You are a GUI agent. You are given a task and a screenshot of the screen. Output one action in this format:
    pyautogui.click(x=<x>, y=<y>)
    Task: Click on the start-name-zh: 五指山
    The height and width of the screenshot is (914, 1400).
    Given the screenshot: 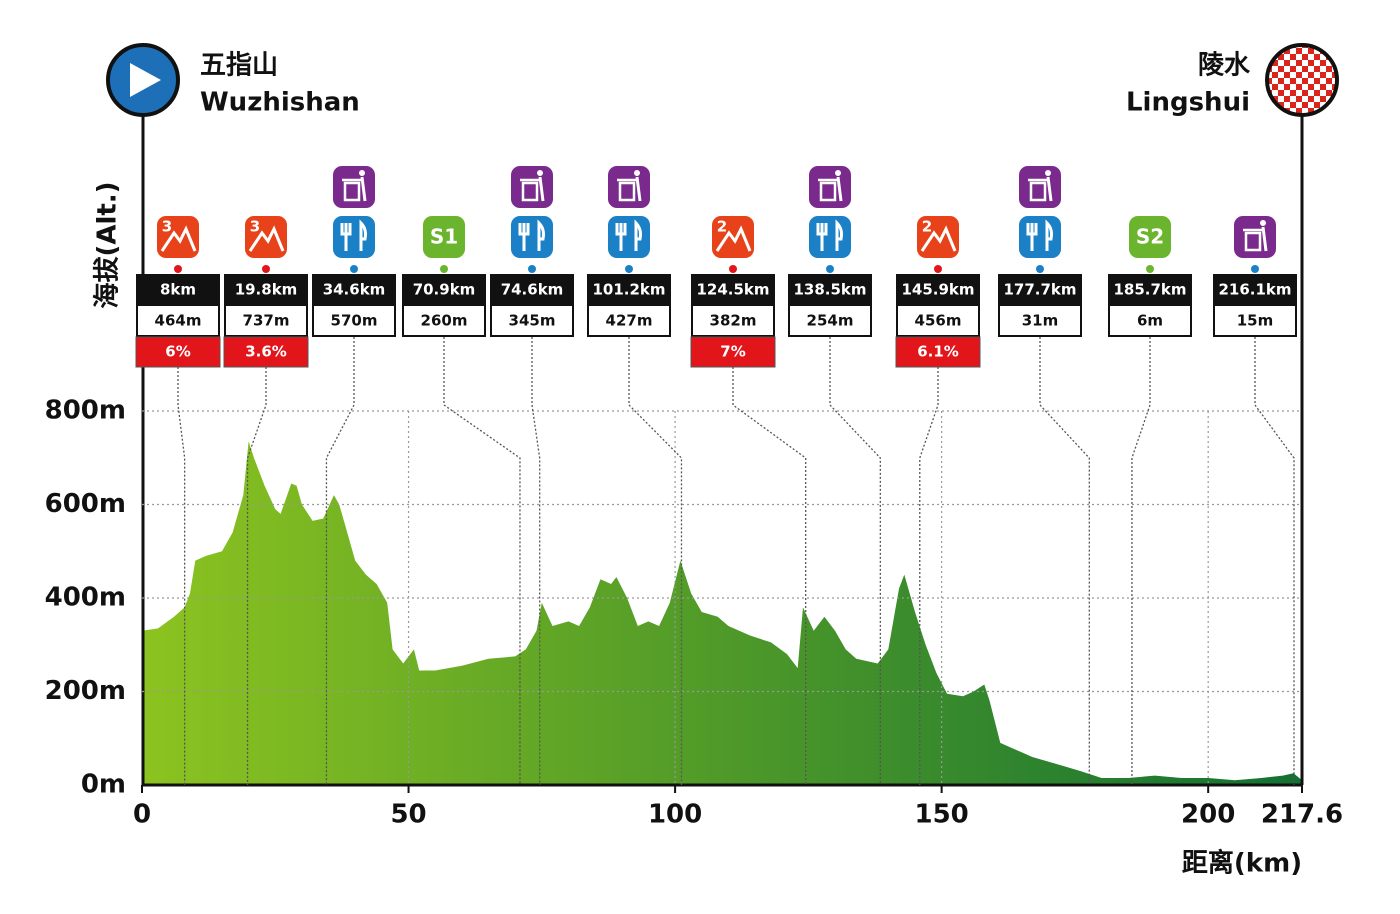 What is the action you would take?
    pyautogui.click(x=239, y=66)
    